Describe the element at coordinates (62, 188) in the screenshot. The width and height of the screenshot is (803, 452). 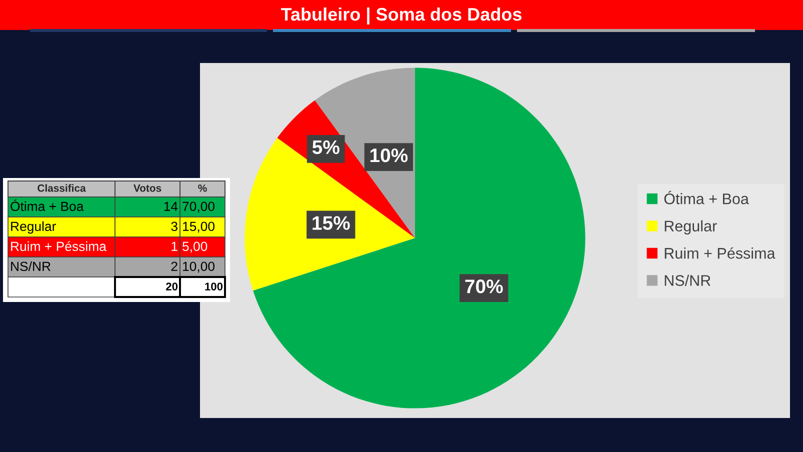
I see `text: Classifica` at that location.